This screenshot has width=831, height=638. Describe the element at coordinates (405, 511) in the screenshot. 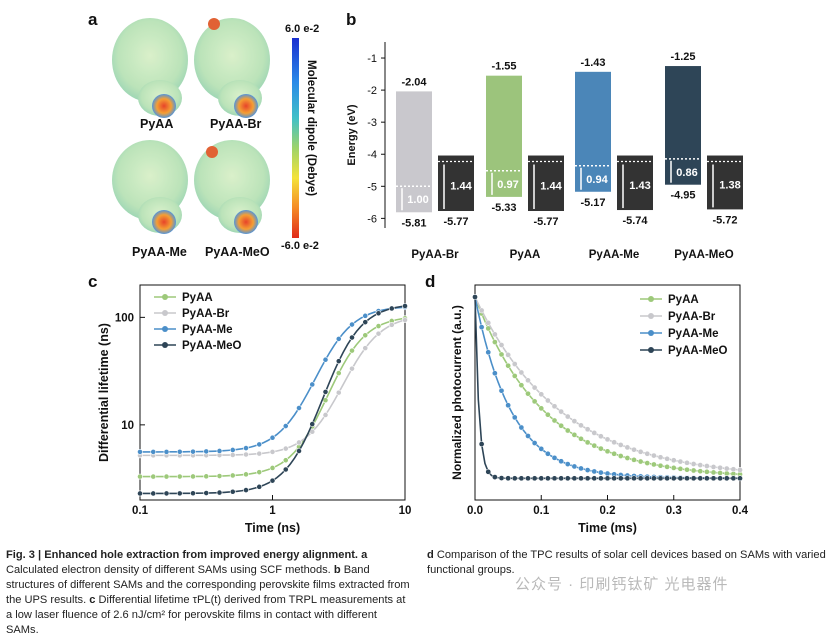

I see `c-x-tick-label: 10` at that location.